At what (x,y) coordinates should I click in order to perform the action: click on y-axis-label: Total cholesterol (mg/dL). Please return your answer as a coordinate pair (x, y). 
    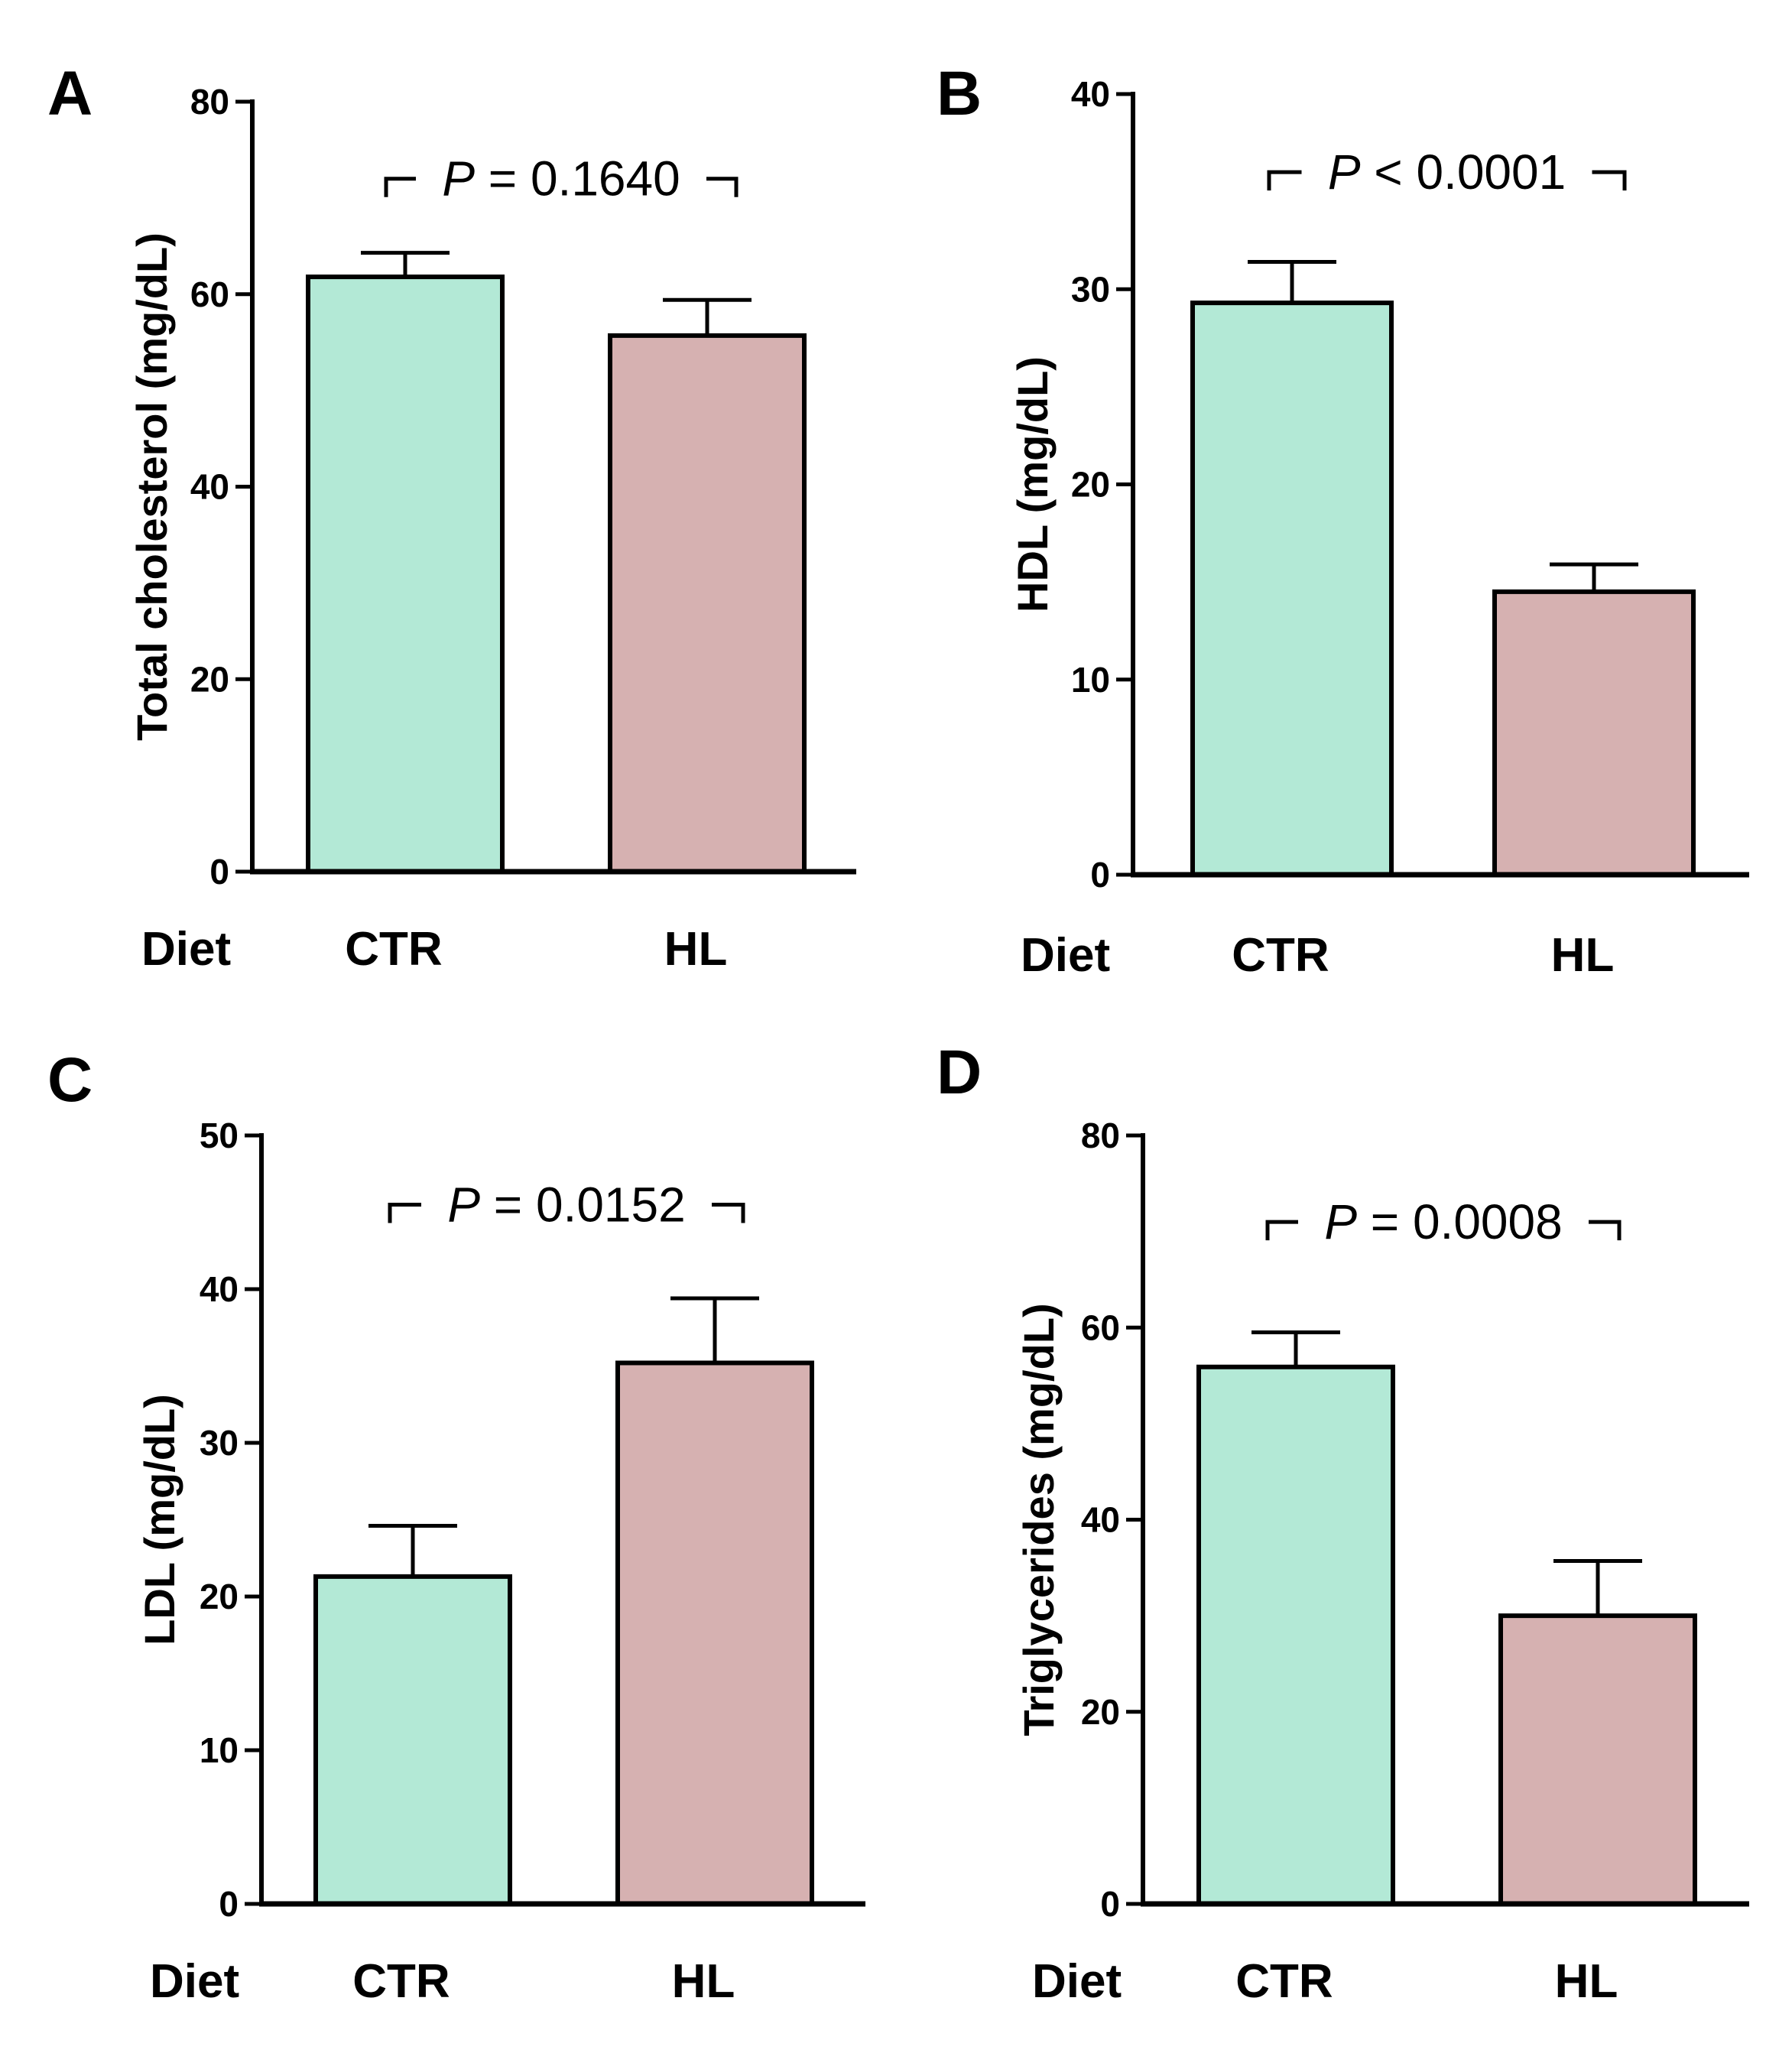
    Looking at the image, I should click on (152, 487).